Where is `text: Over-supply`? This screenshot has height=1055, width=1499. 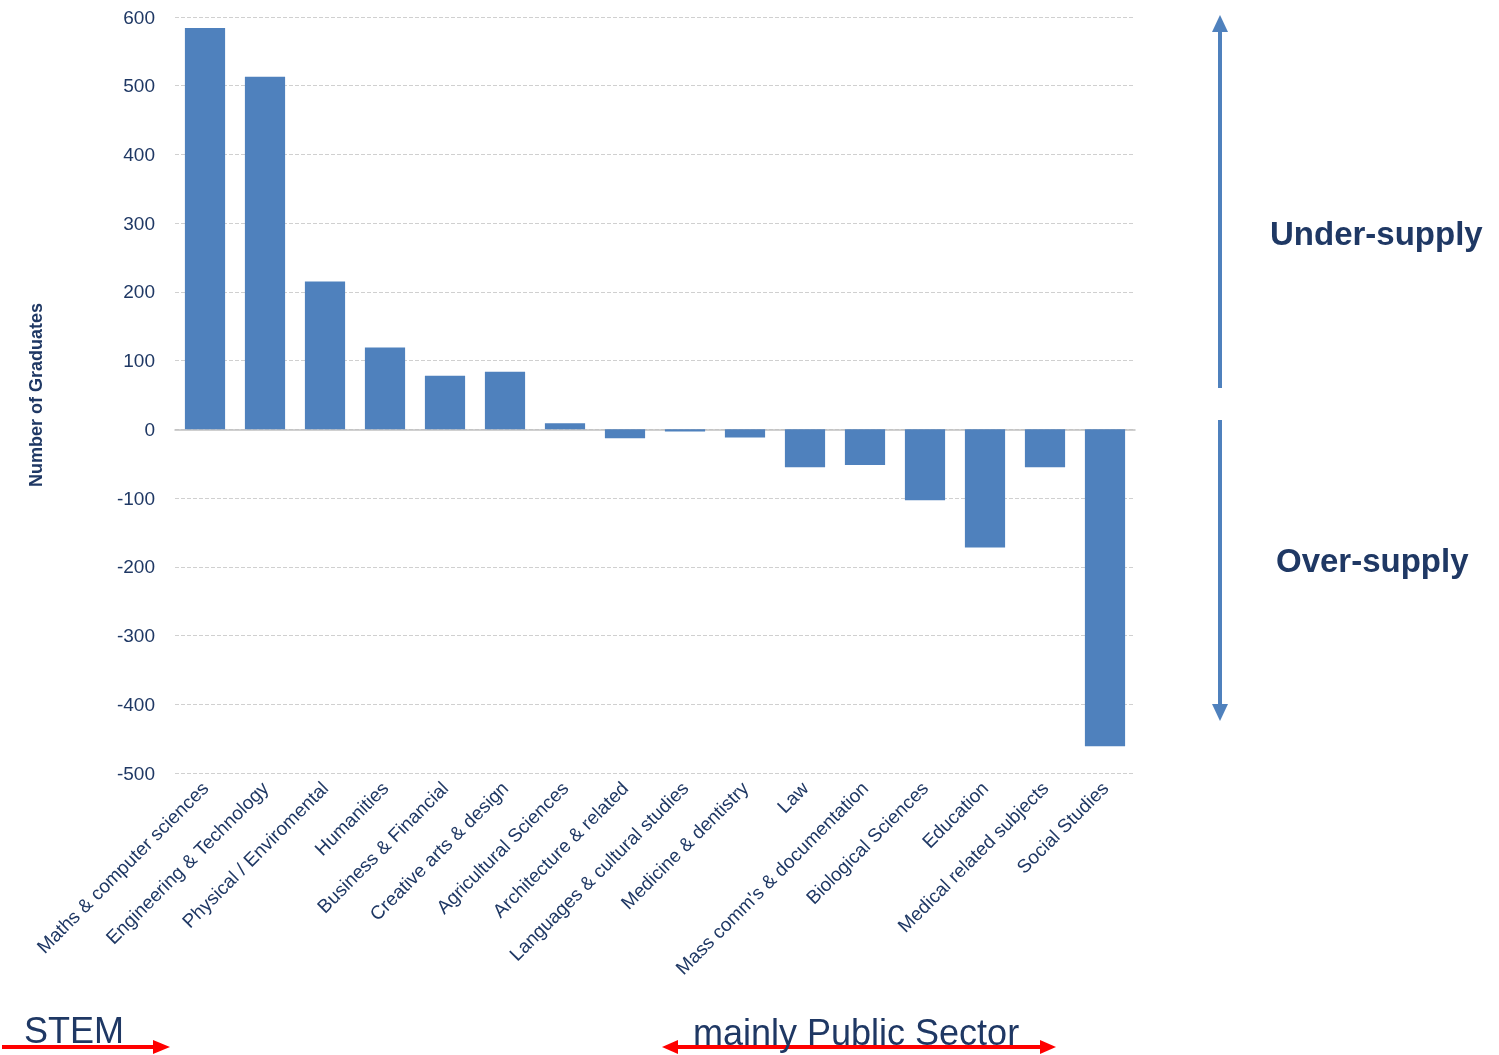 text: Over-supply is located at coordinates (1372, 561).